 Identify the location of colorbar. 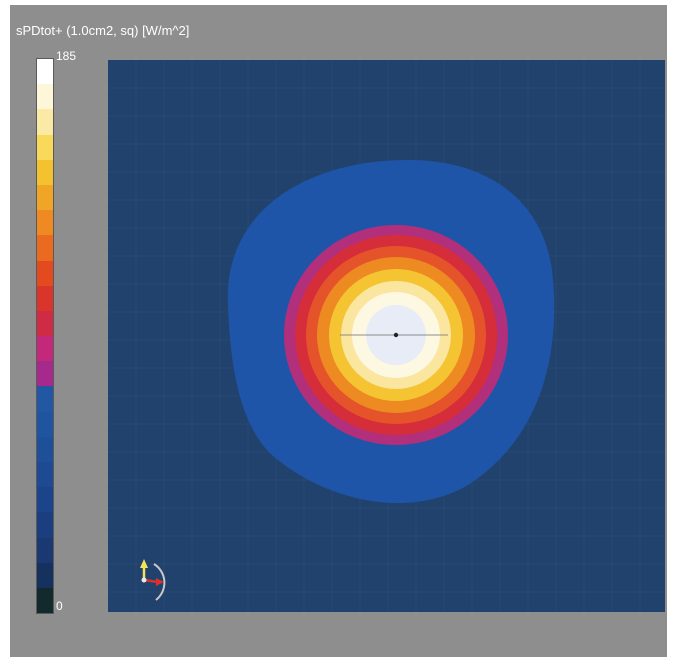
(45, 336).